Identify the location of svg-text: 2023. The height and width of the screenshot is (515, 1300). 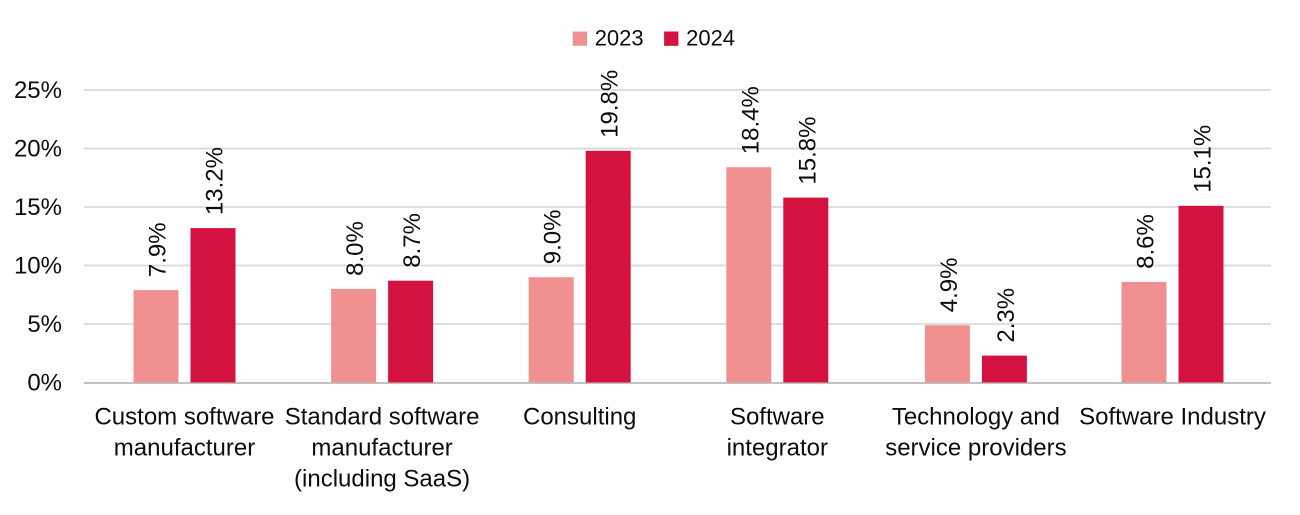
(619, 38).